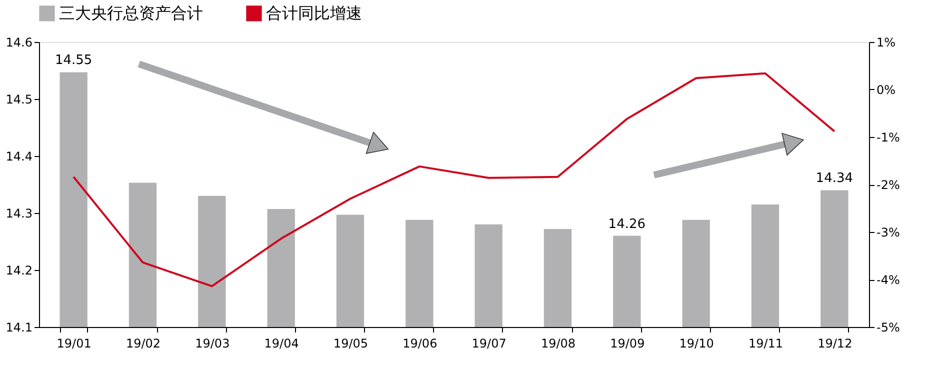 This screenshot has height=380, width=937. Describe the element at coordinates (350, 343) in the screenshot. I see `x-tick-label: 19/05` at that location.